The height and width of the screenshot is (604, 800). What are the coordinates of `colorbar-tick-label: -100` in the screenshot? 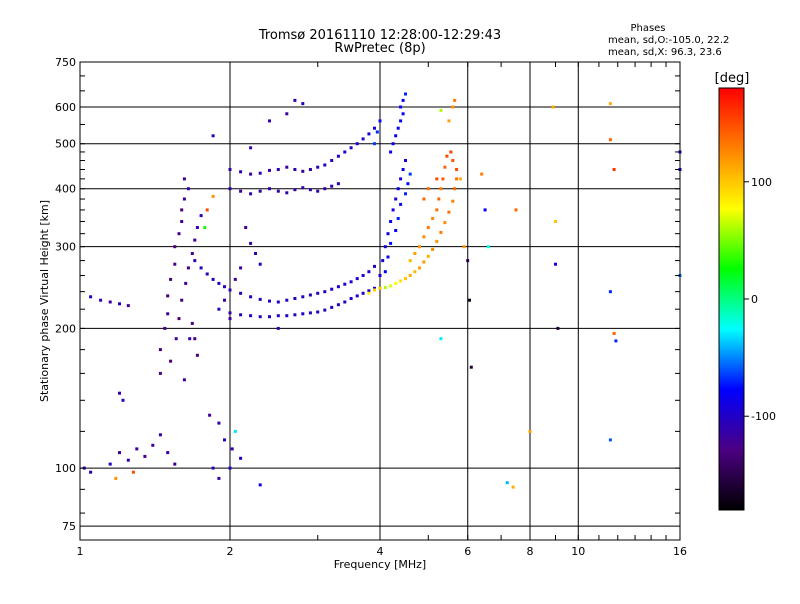 It's located at (763, 416).